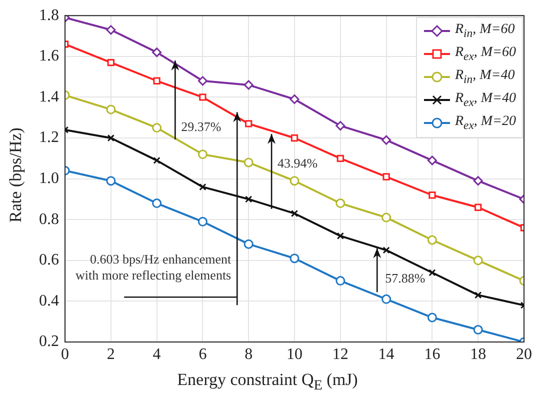 The height and width of the screenshot is (400, 535). What do you see at coordinates (49, 137) in the screenshot?
I see `y-tick-label: 1.2` at bounding box center [49, 137].